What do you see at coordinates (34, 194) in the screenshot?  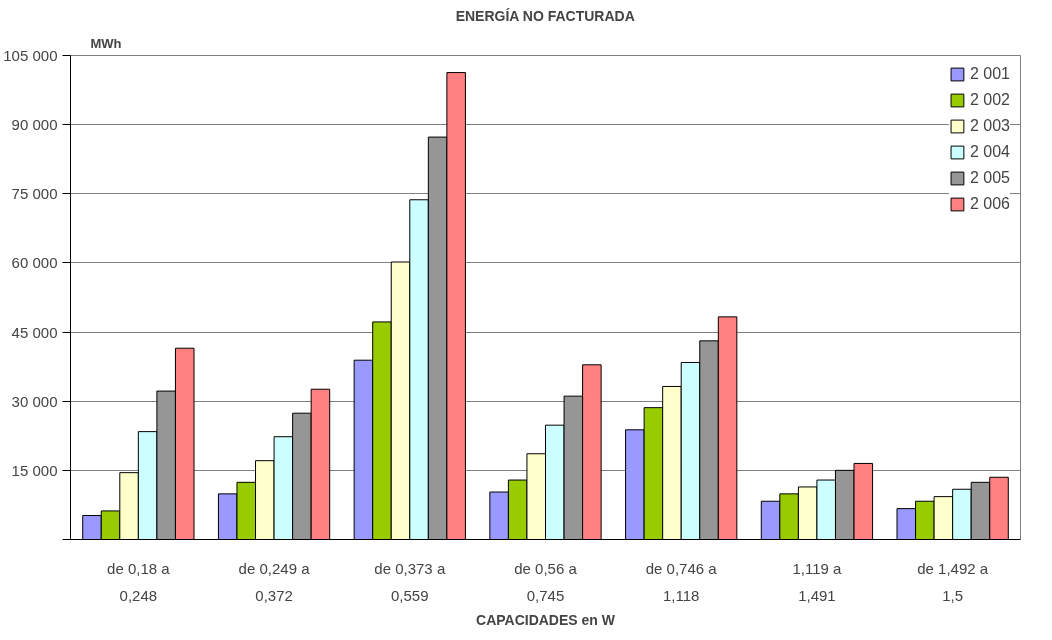 I see `y-tick-label: 75 000` at bounding box center [34, 194].